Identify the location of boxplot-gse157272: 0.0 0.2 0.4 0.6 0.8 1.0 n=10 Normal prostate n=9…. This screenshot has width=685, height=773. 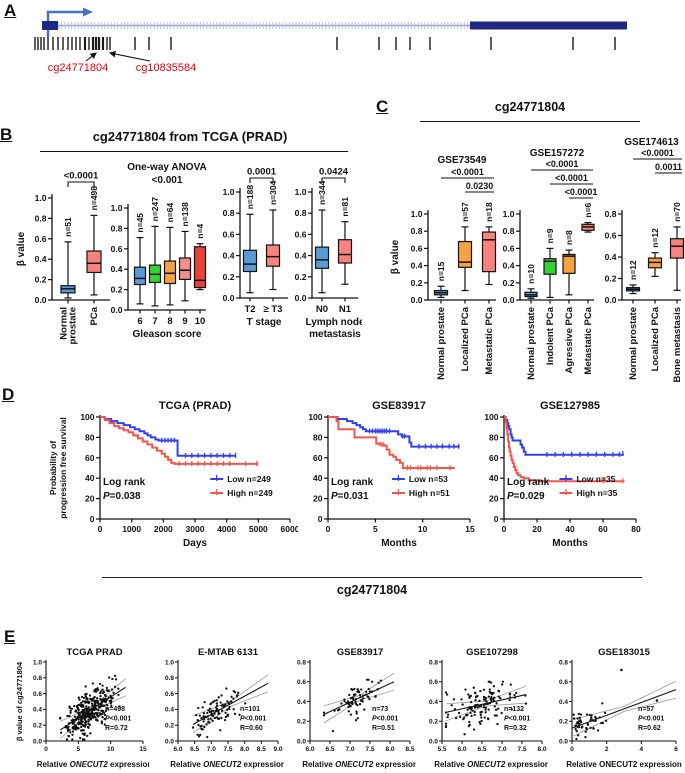
(545, 263).